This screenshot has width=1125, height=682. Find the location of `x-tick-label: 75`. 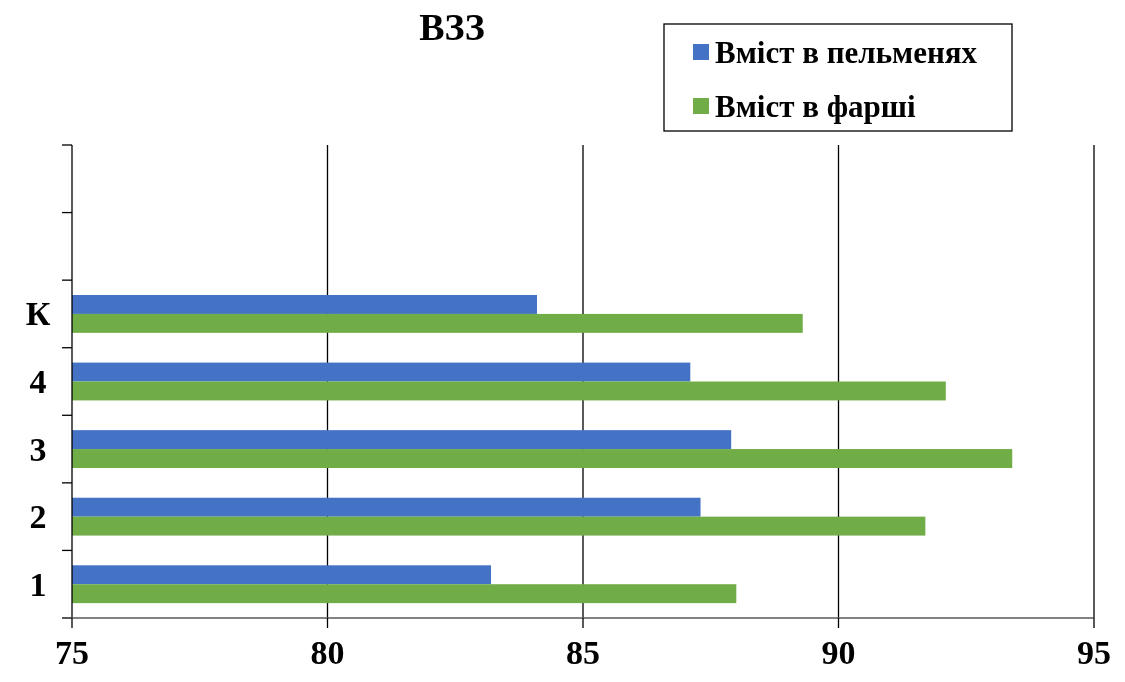

x-tick-label: 75 is located at coordinates (72, 652).